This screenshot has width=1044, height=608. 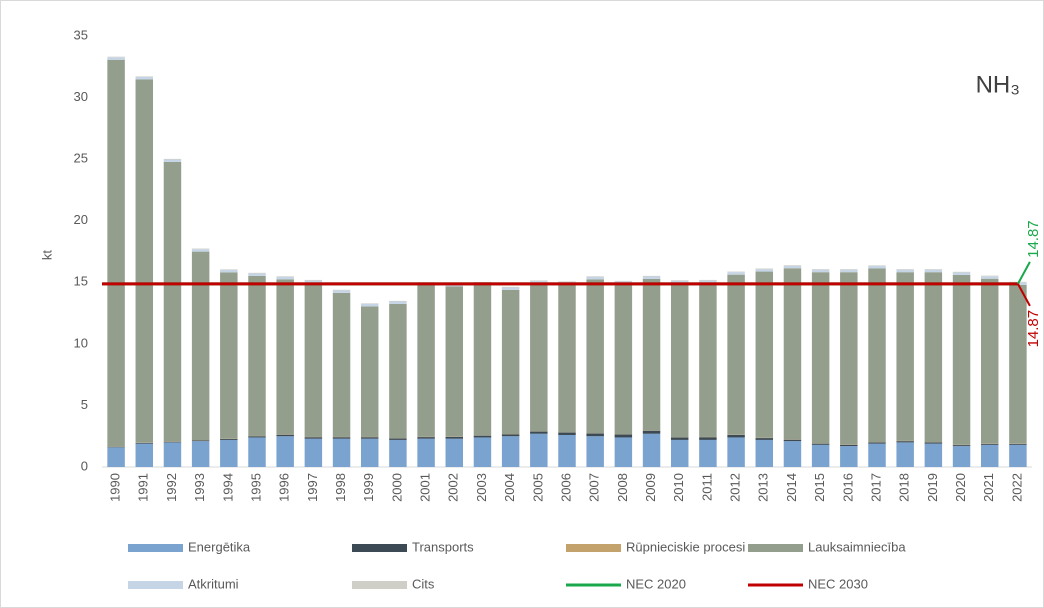 What do you see at coordinates (312, 487) in the screenshot?
I see `x-tick-label: 1997` at bounding box center [312, 487].